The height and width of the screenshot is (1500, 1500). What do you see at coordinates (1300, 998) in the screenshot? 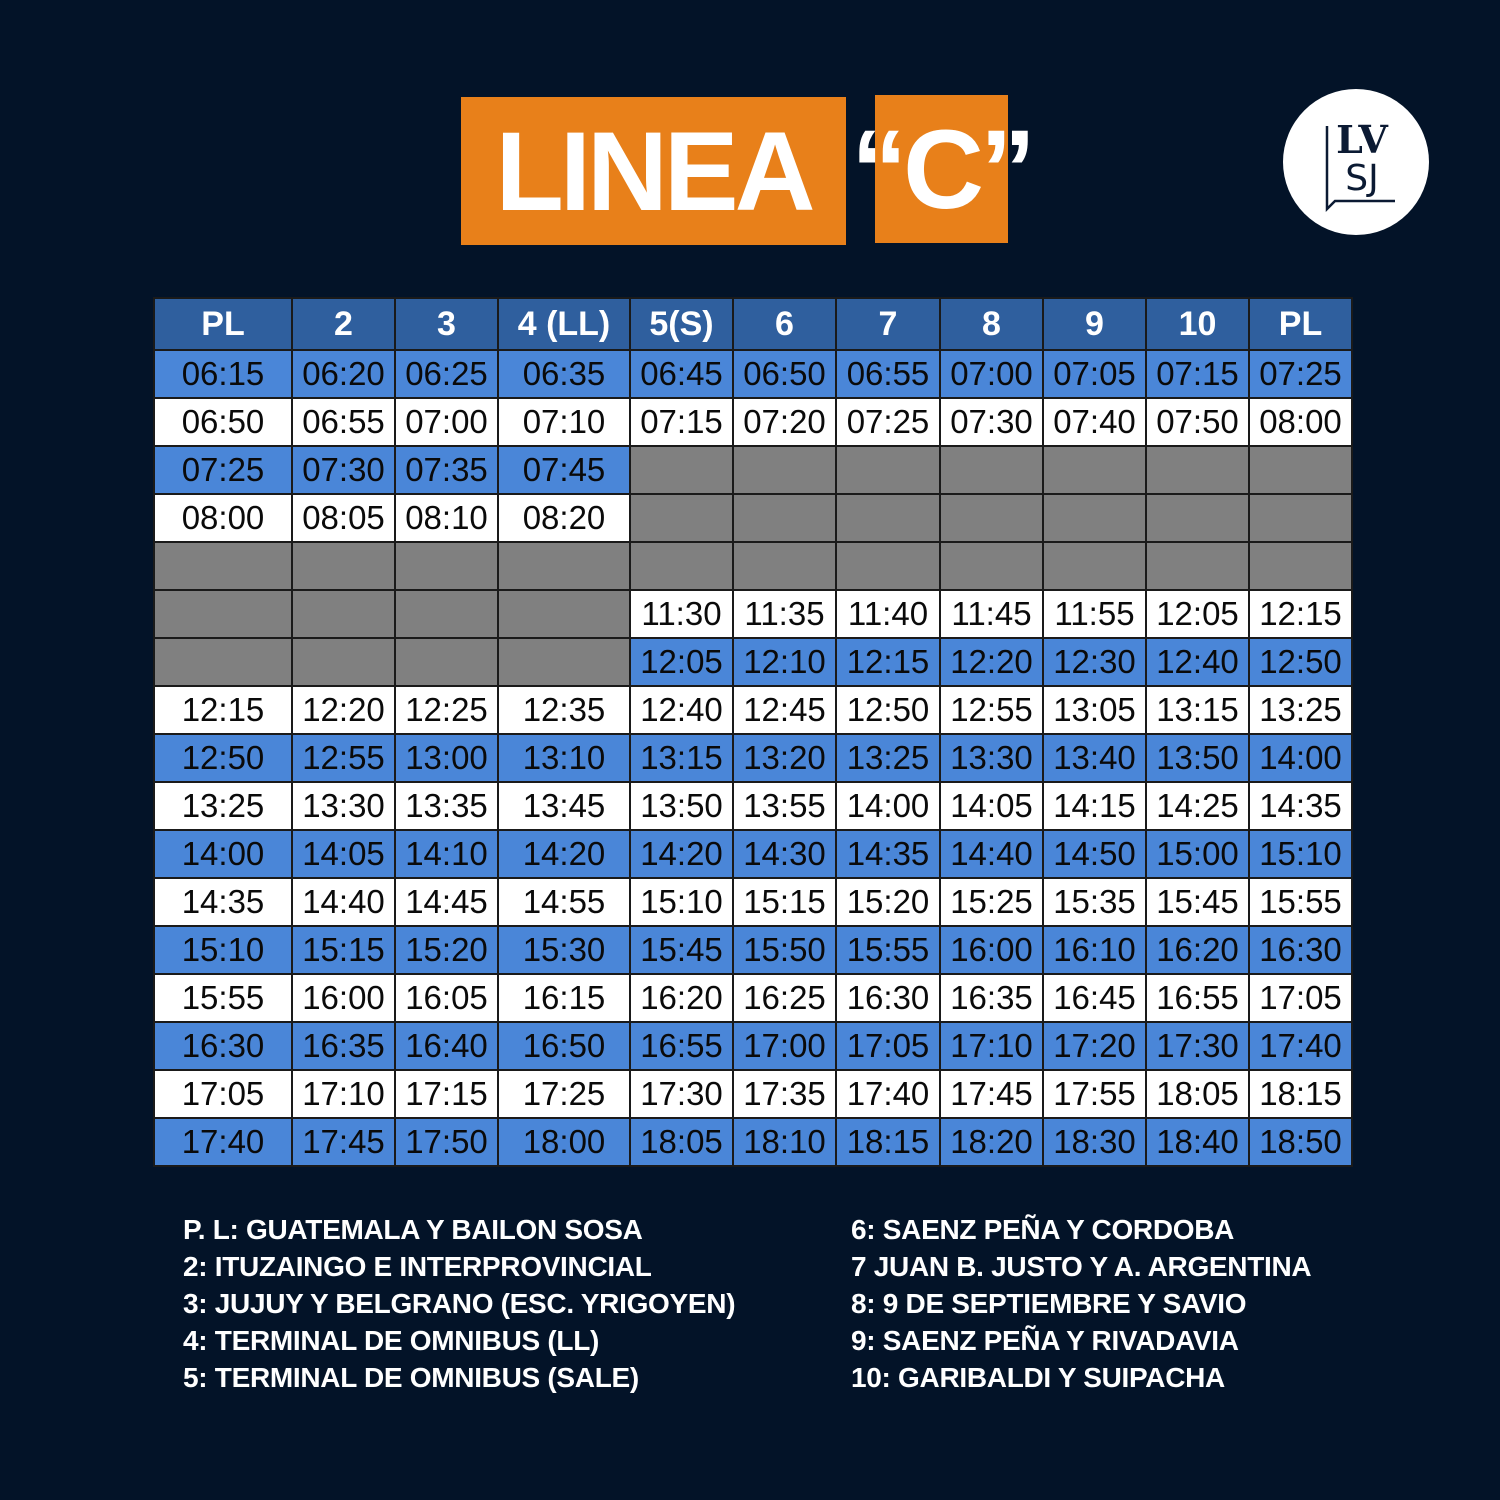
I see `time-cell: 17:05` at bounding box center [1300, 998].